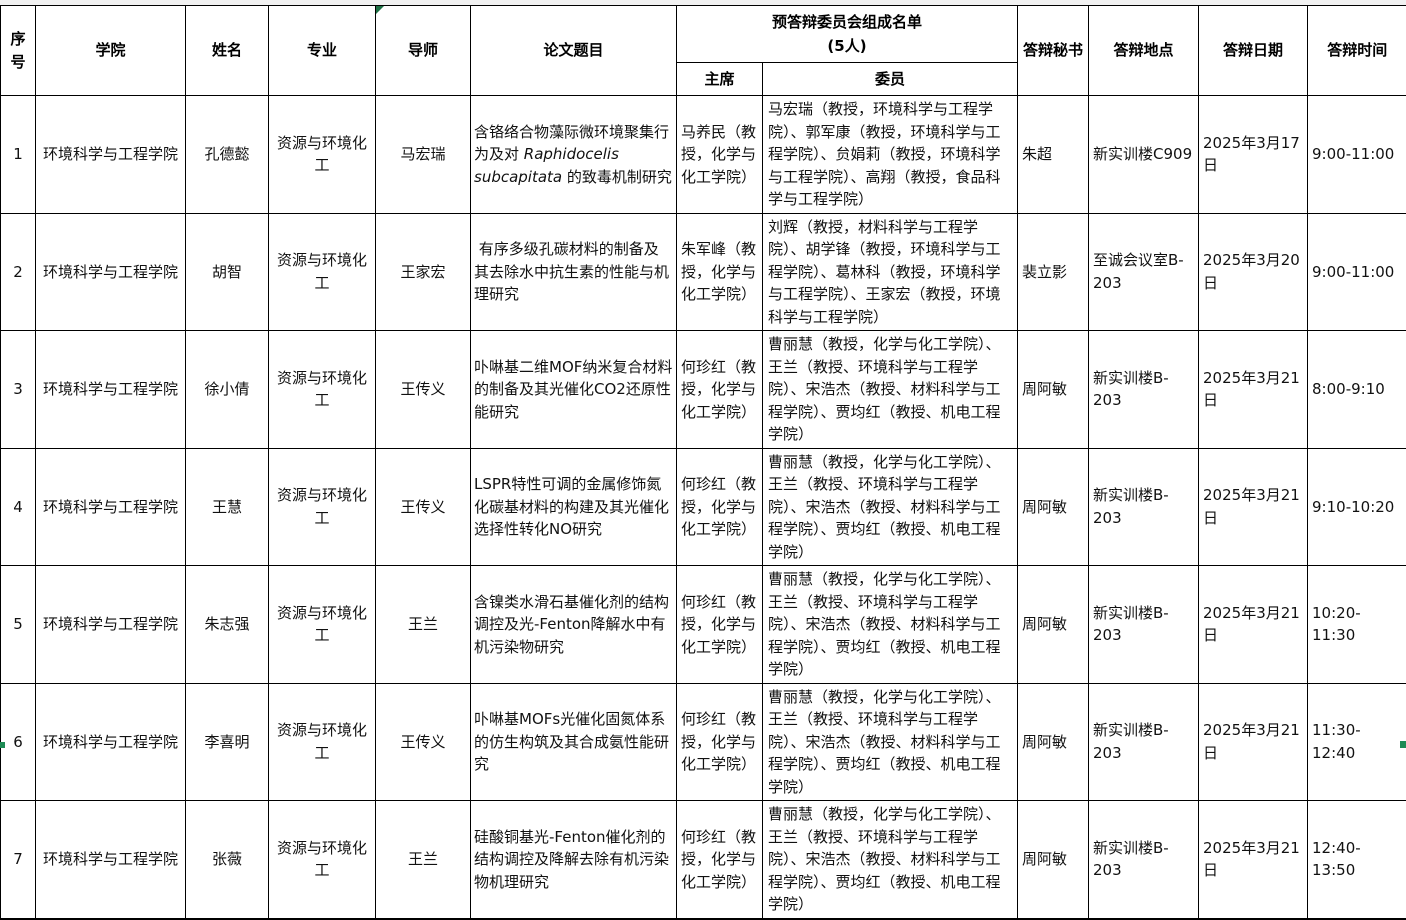 The image size is (1406, 920). Describe the element at coordinates (1357, 860) in the screenshot. I see `cell-time: 12:40-13:50` at that location.